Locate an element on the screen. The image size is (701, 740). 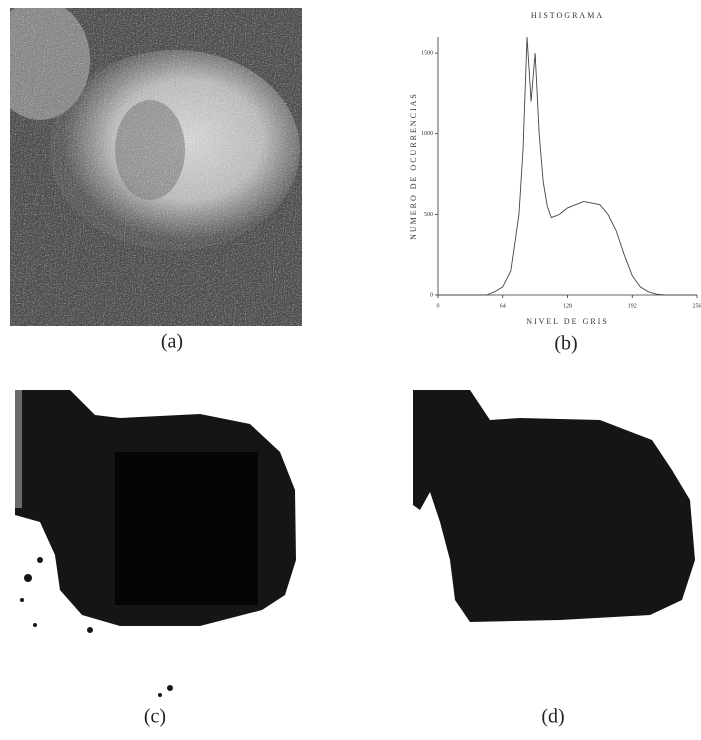
histogram-line is located at coordinates (567, 166).